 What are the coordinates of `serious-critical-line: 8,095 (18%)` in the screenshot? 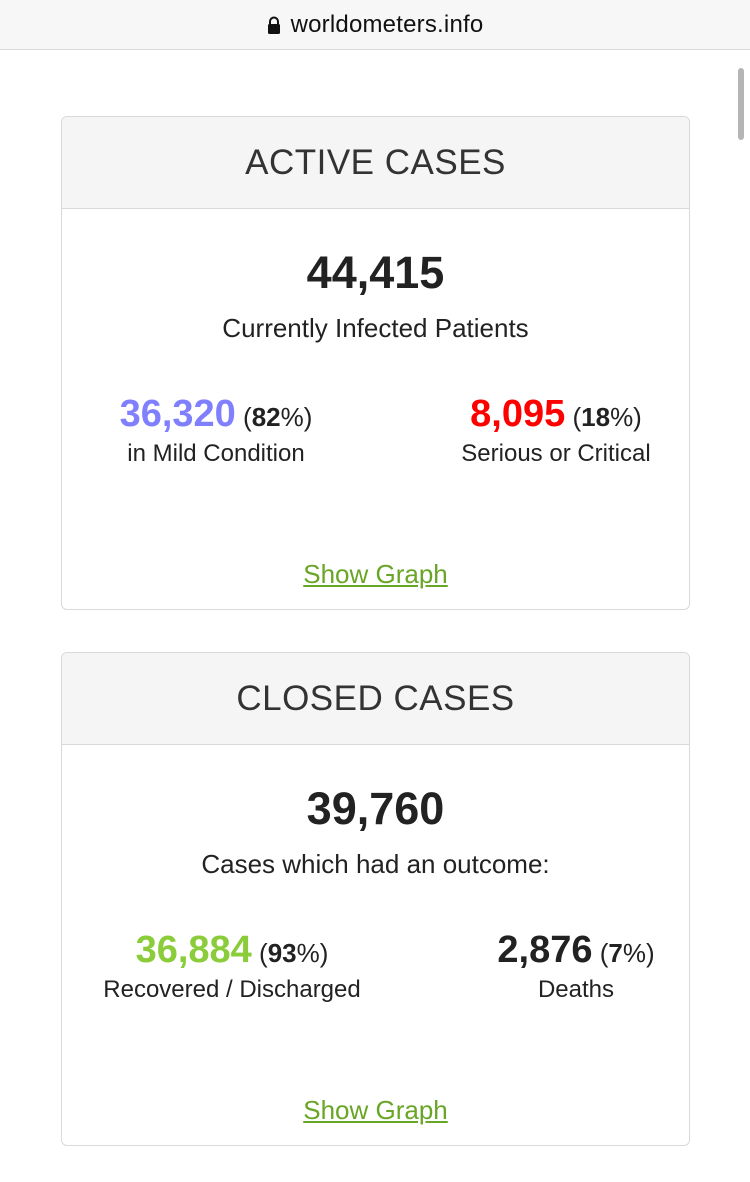 It's located at (556, 414).